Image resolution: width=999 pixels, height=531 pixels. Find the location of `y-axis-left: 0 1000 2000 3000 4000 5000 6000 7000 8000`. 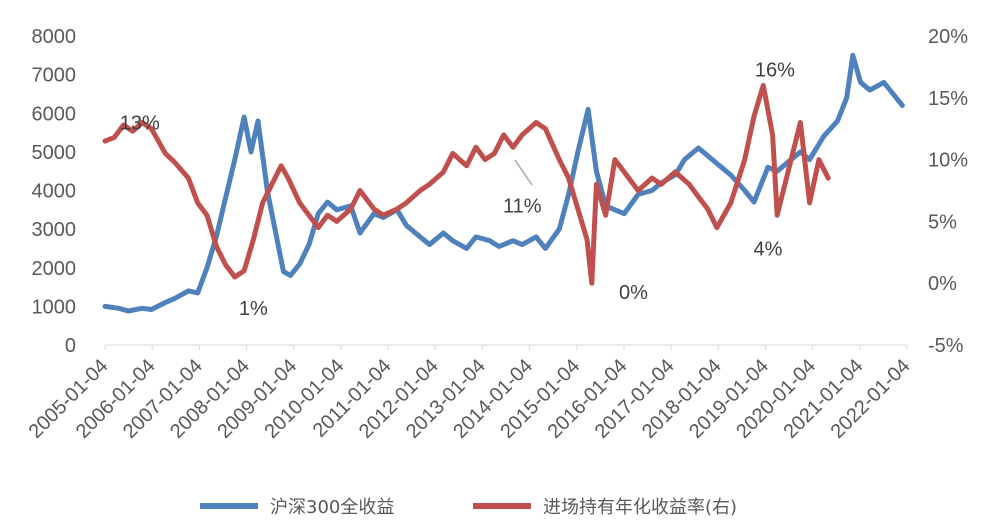

y-axis-left: 0 1000 2000 3000 4000 5000 6000 7000 8000 is located at coordinates (54, 191).